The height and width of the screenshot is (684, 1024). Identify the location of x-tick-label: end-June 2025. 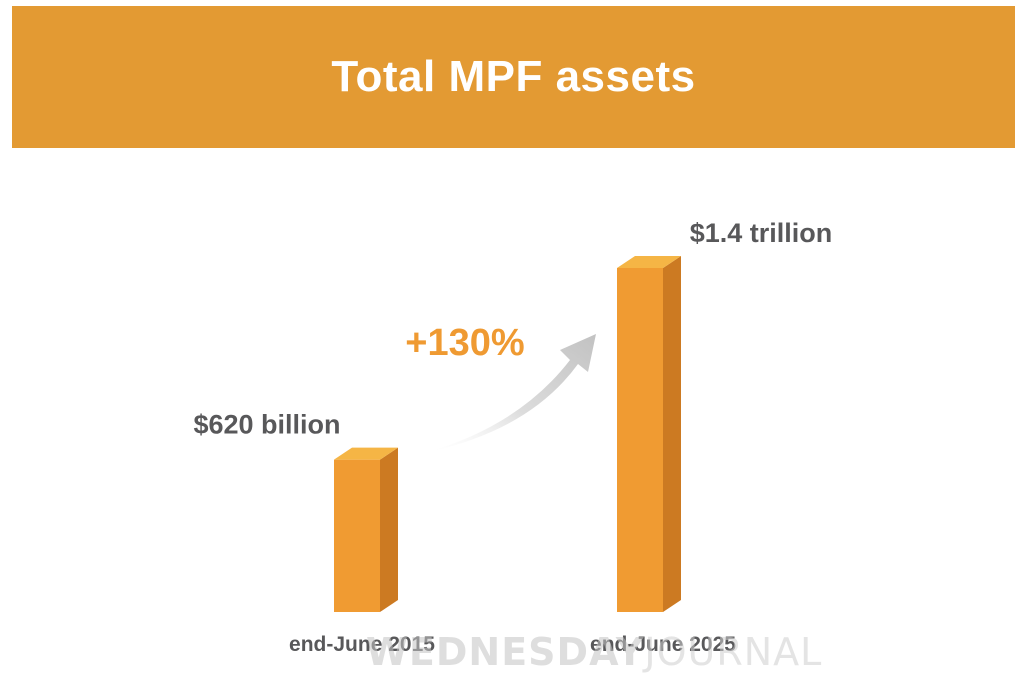
(663, 644).